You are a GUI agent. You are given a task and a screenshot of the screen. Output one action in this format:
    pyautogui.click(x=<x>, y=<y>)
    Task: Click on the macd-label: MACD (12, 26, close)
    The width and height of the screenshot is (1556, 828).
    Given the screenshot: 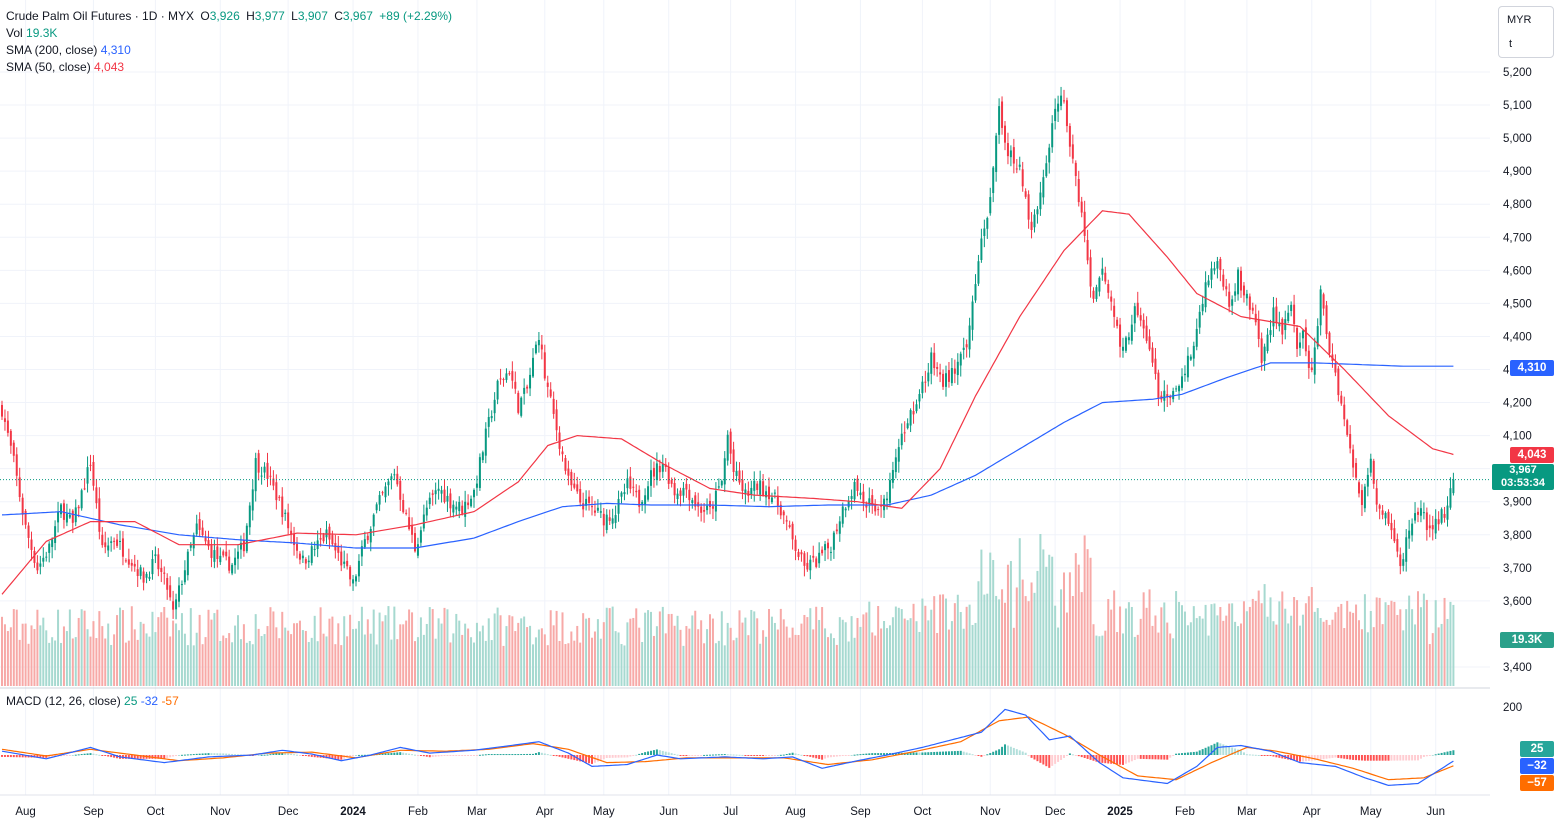 What is the action you would take?
    pyautogui.click(x=63, y=701)
    